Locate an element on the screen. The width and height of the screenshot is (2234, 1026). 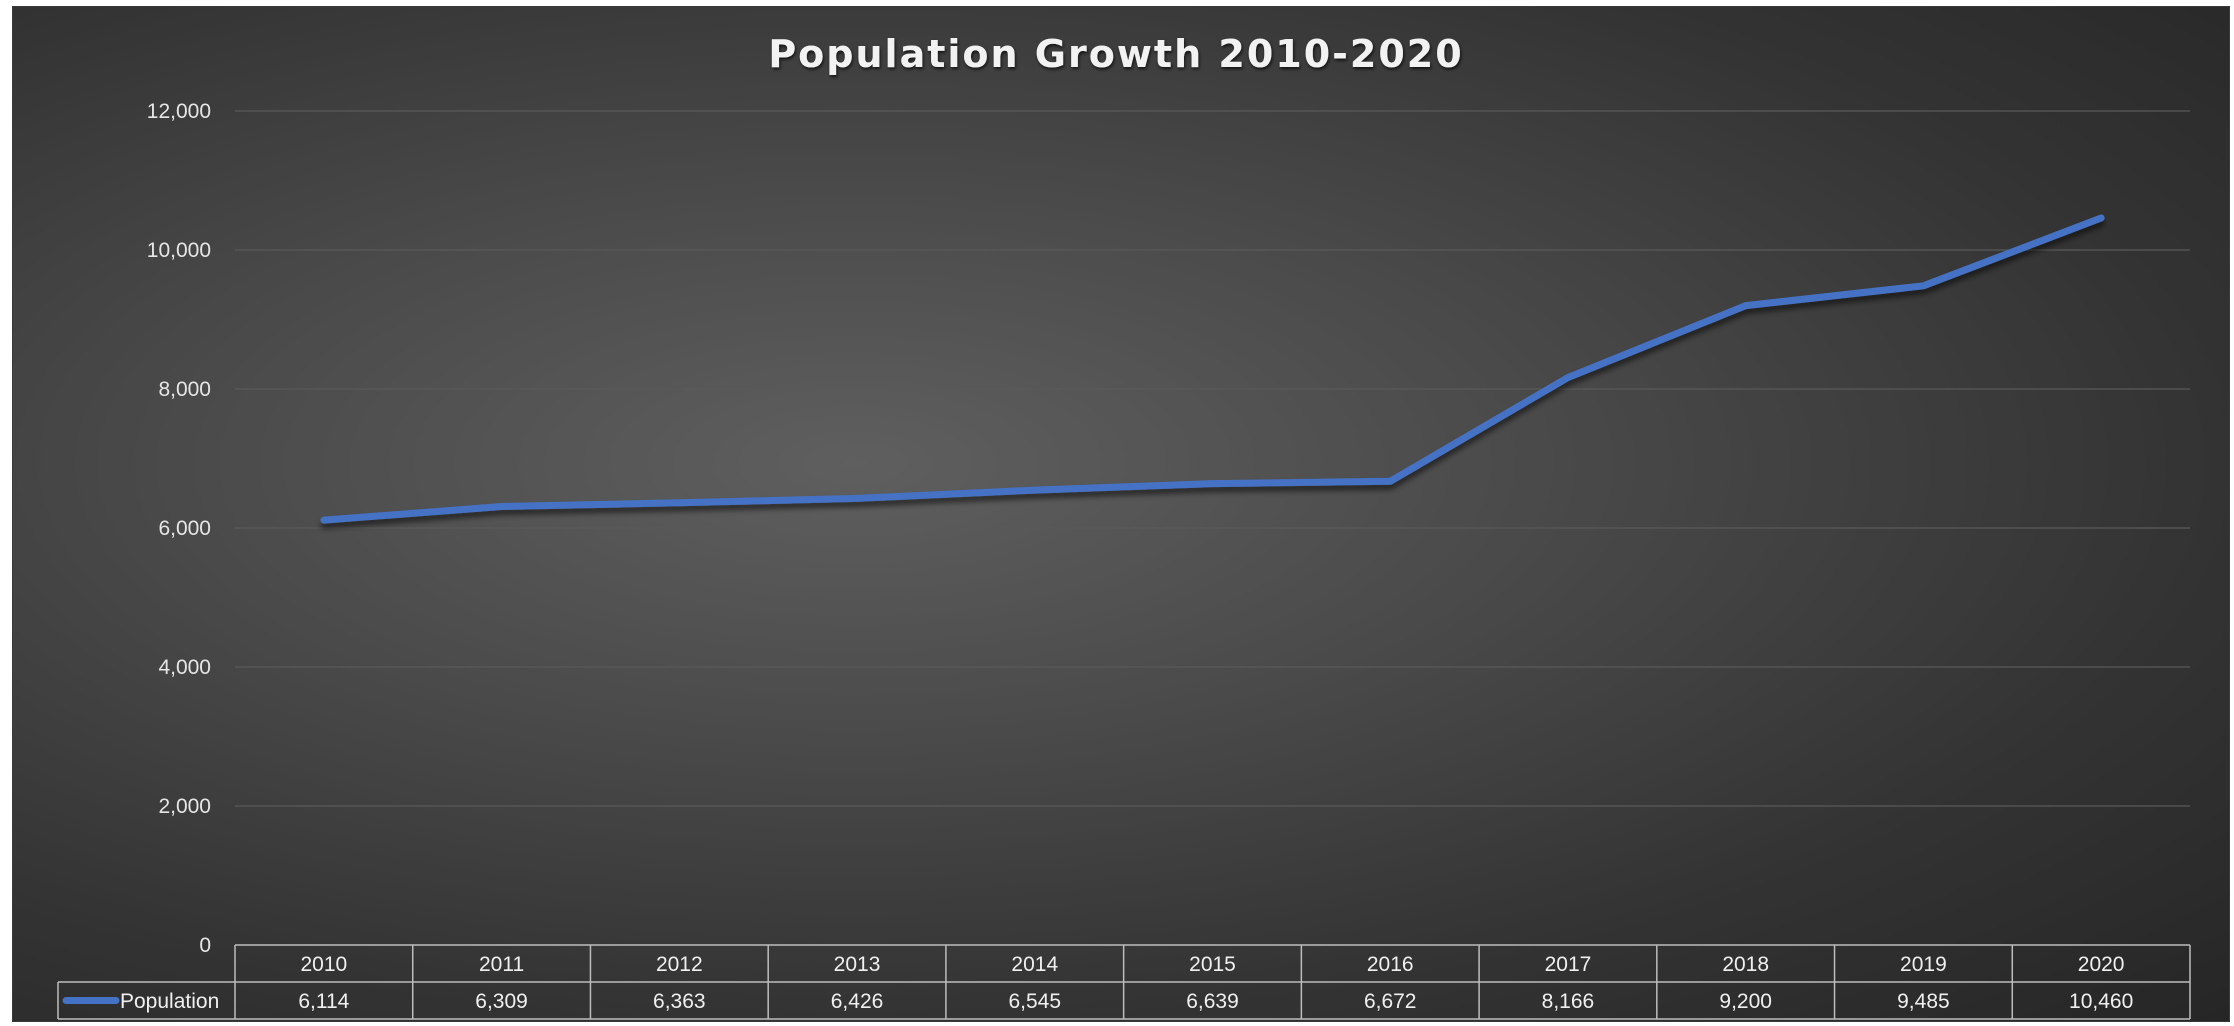
x-tick-label: 2020 is located at coordinates (2101, 964).